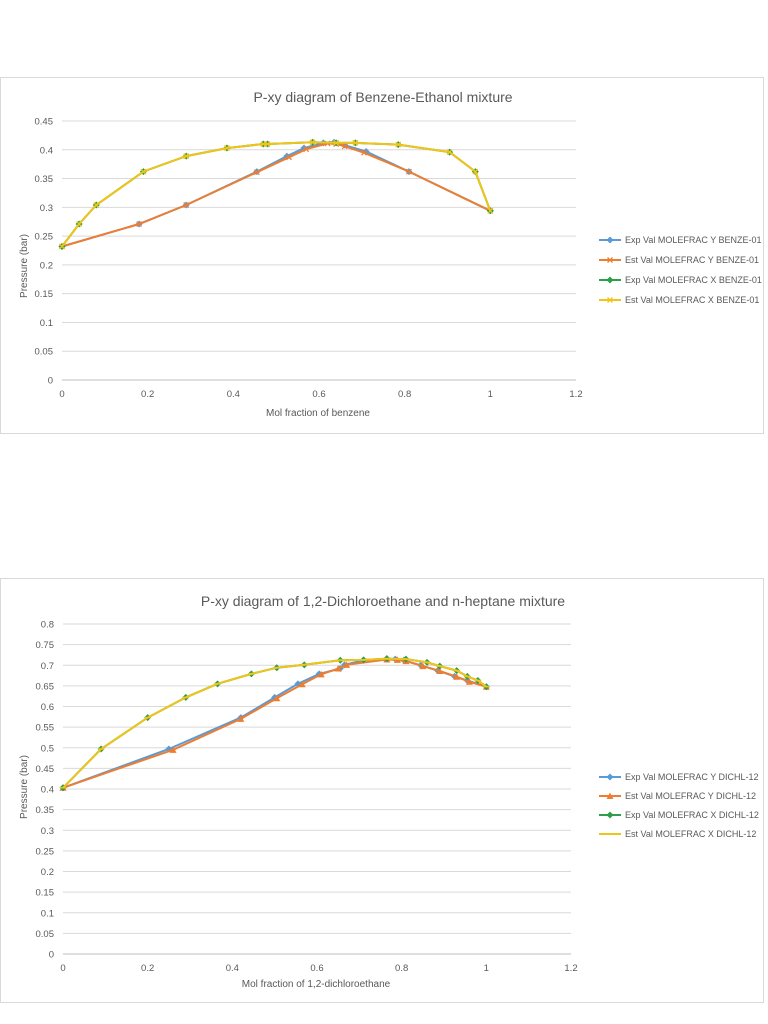 This screenshot has height=1024, width=768. I want to click on legend-label: Exp Val MOLEFRAC X DICHL-12, so click(692, 815).